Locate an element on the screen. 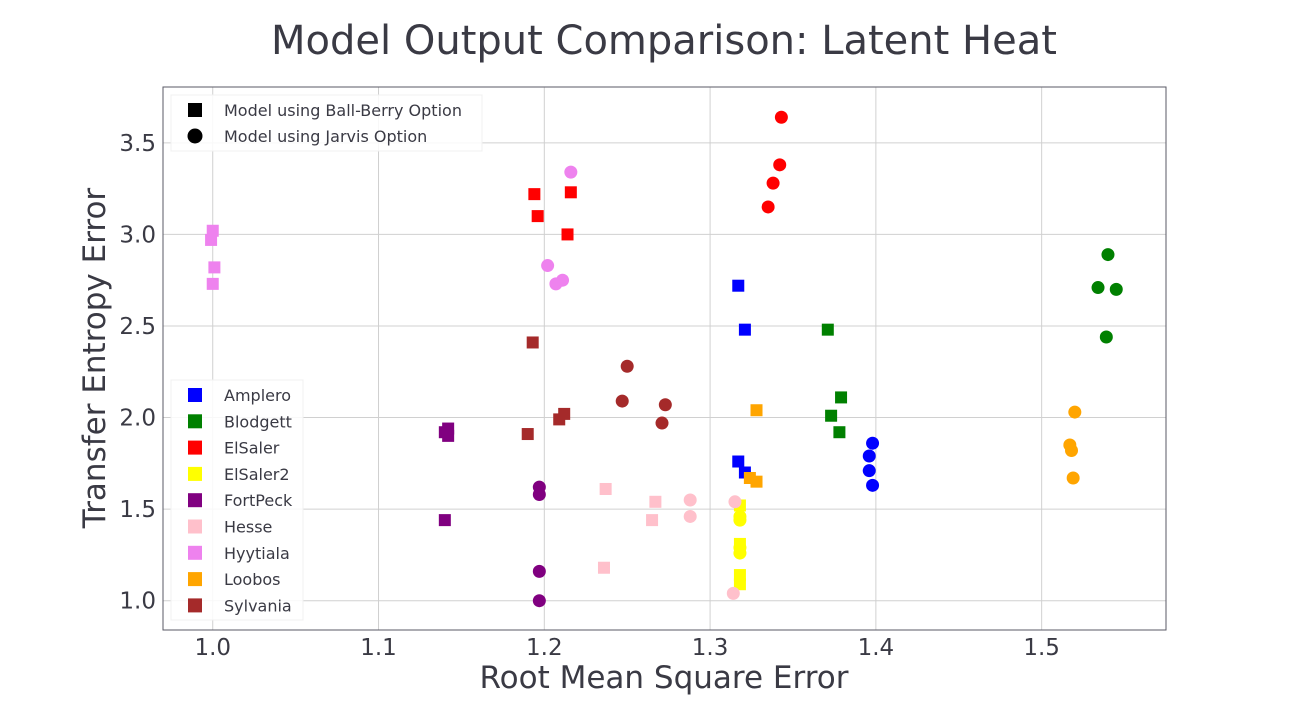 This screenshot has height=720, width=1296. legend-box is located at coordinates (326, 123).